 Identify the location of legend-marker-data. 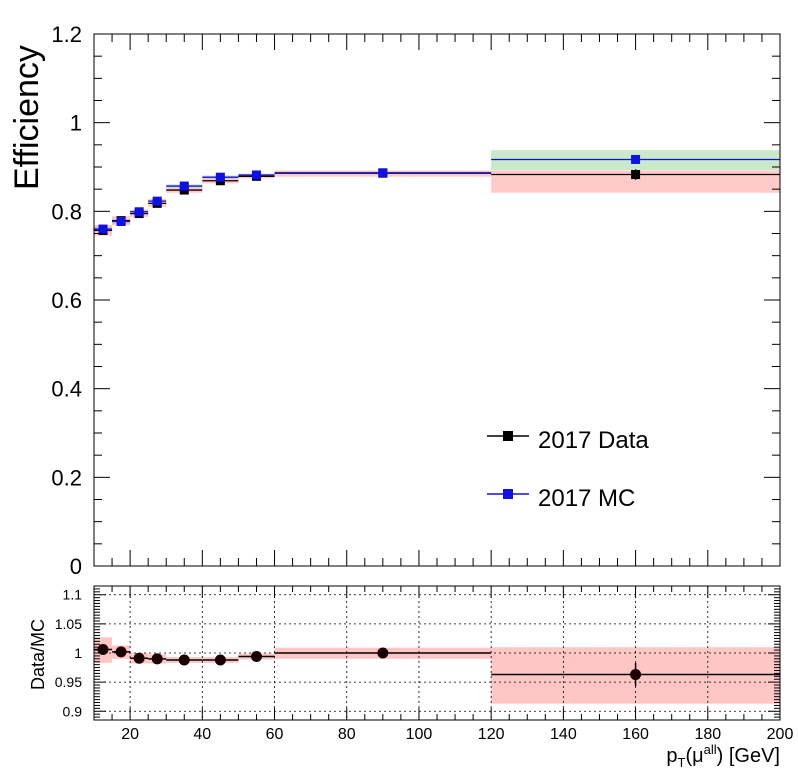
(508, 436).